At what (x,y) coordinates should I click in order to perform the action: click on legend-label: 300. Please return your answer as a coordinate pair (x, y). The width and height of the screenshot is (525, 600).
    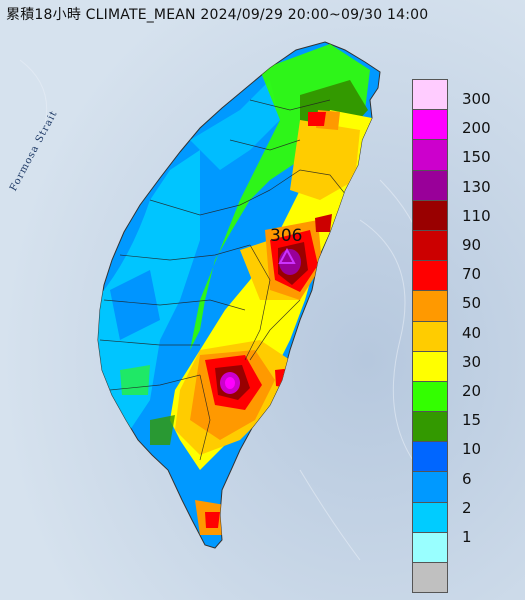
    Looking at the image, I should click on (476, 99).